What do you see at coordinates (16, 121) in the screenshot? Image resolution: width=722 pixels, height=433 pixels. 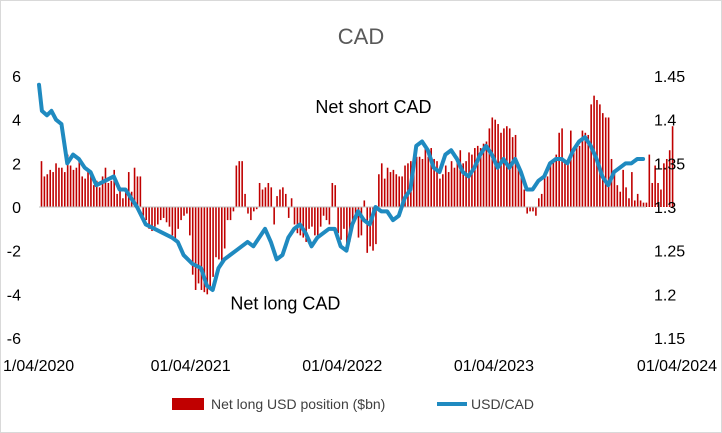 I see `left-axis-tick-label: 4` at bounding box center [16, 121].